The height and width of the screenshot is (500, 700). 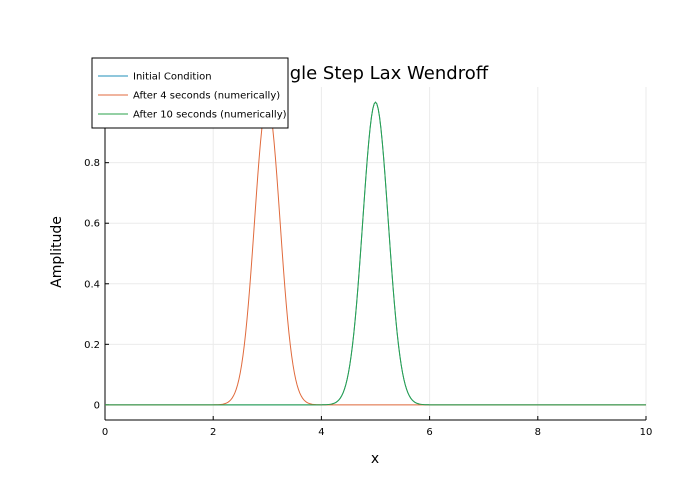 I want to click on y-axis-title: Amplitude, so click(x=57, y=252).